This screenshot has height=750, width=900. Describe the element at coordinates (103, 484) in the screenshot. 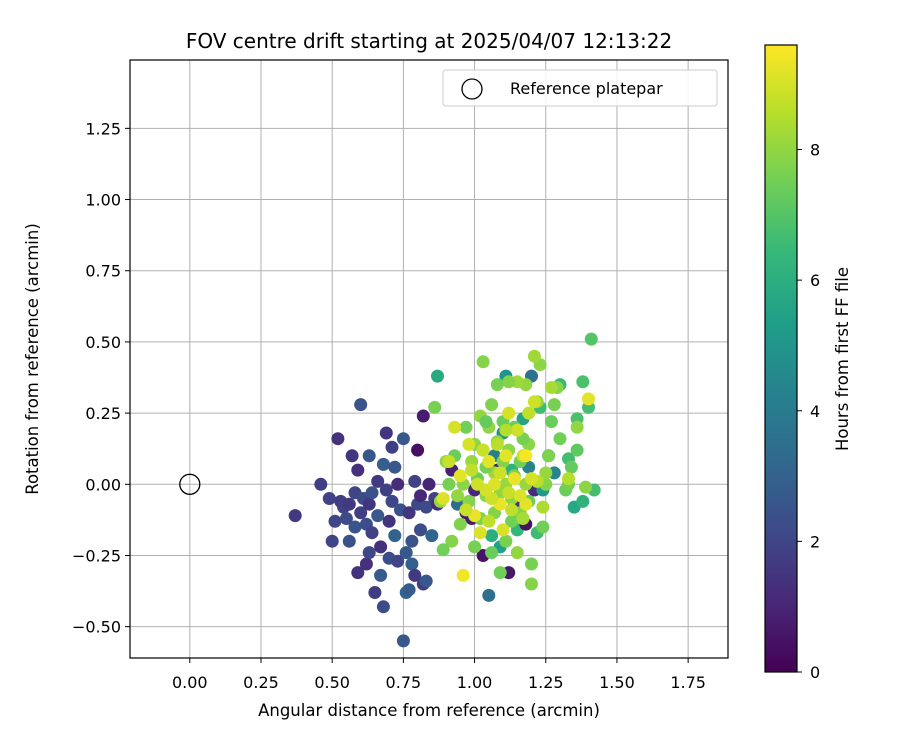

I see `y-tick-label: 0.00` at that location.